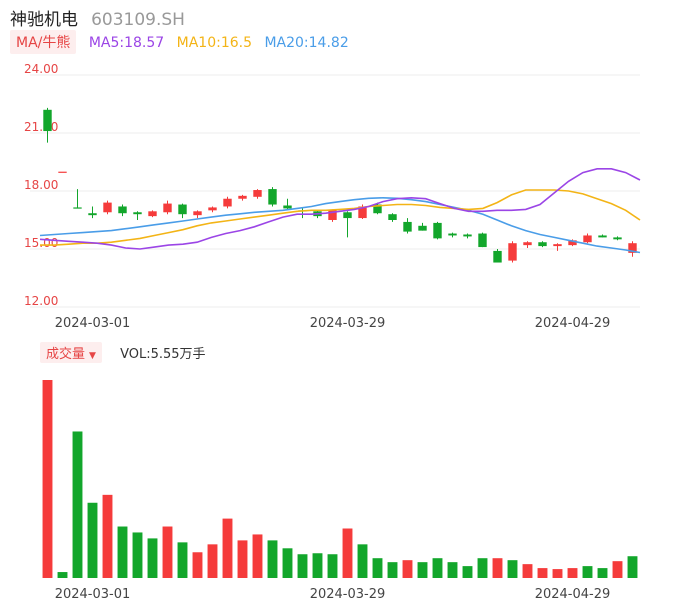  Describe the element at coordinates (71, 352) in the screenshot. I see `indicator-selector: 成交量 ▼` at that location.